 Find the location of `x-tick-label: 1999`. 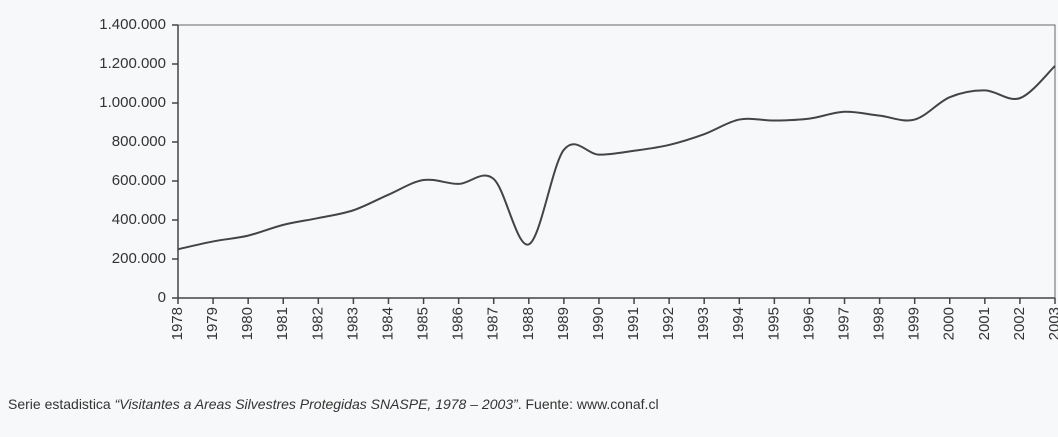

x-tick-label: 1999 is located at coordinates (914, 323).